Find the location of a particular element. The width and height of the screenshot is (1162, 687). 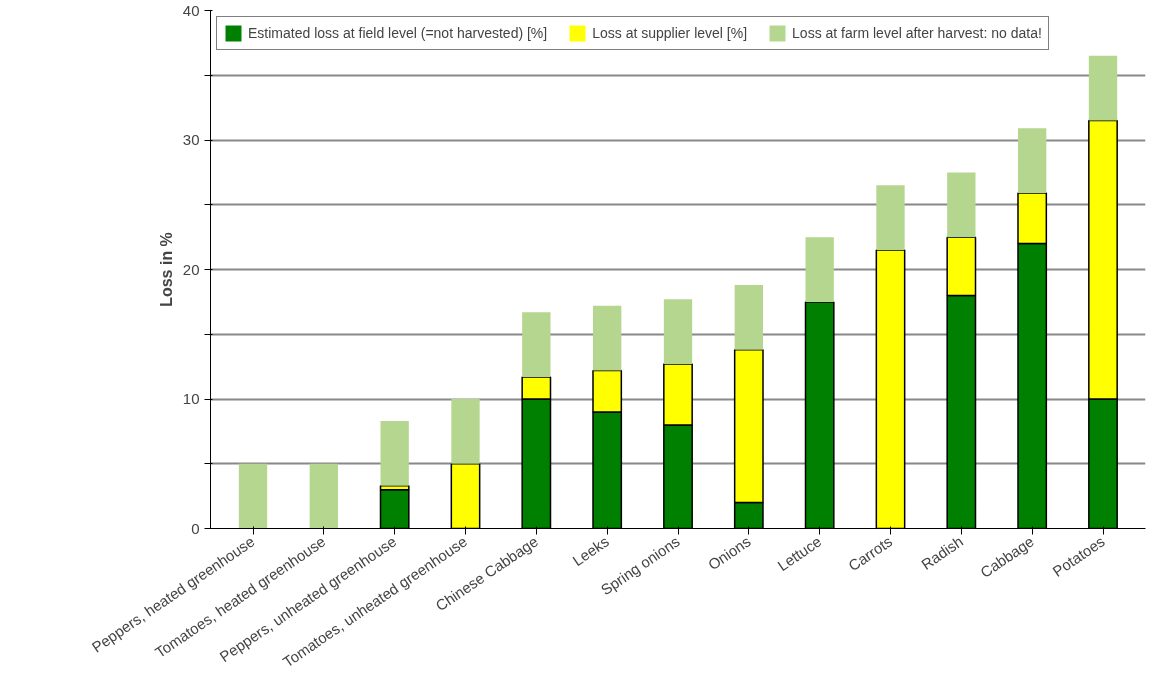

y-tick-label: 20 is located at coordinates (191, 269).